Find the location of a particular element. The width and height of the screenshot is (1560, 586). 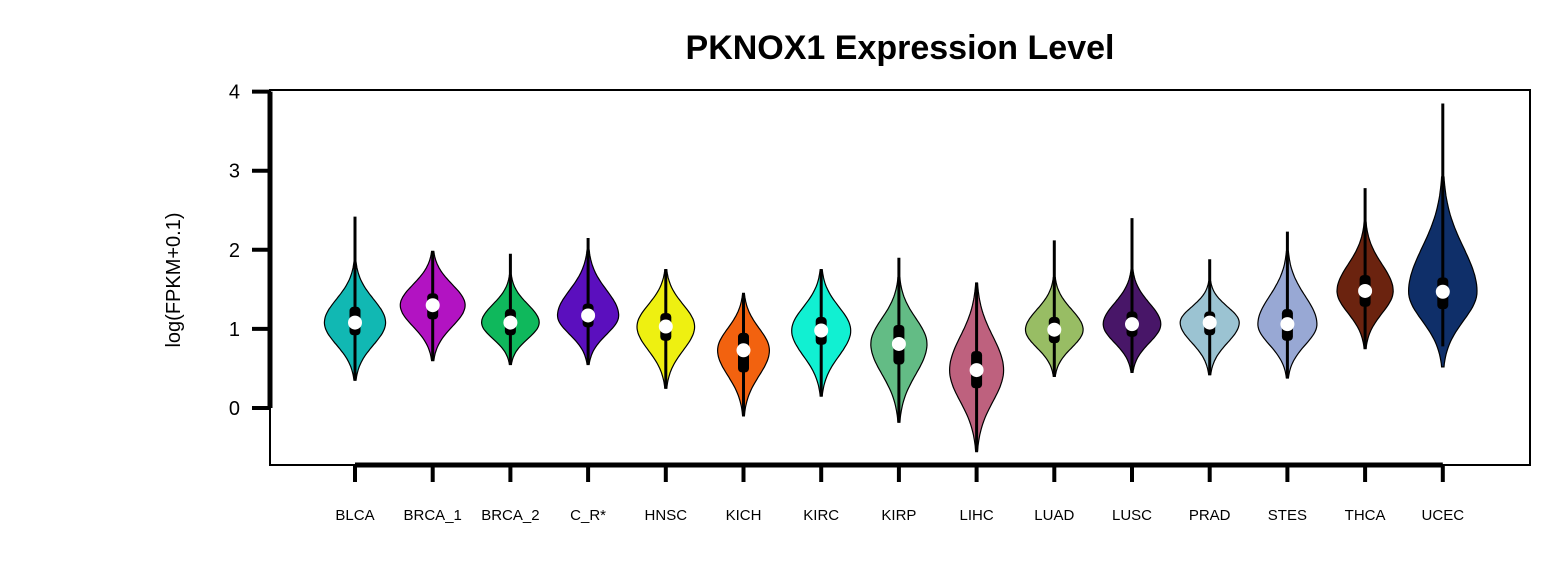

x-tick-label: C_R* is located at coordinates (588, 515).